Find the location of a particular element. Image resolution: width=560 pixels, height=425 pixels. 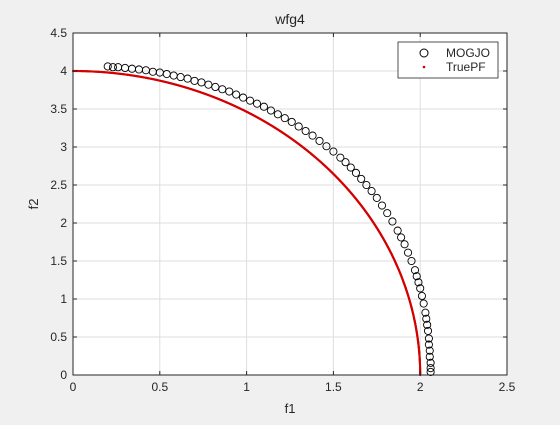

y-tick-label: 2 is located at coordinates (63, 223).